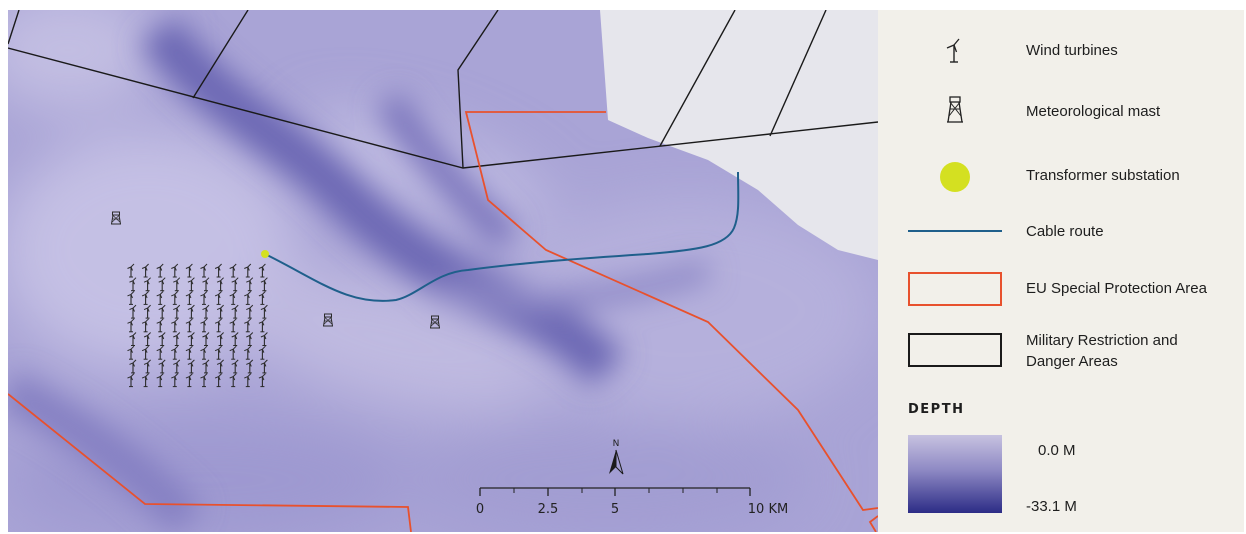 The height and width of the screenshot is (534, 1246). I want to click on spa-box-icon, so click(955, 289).